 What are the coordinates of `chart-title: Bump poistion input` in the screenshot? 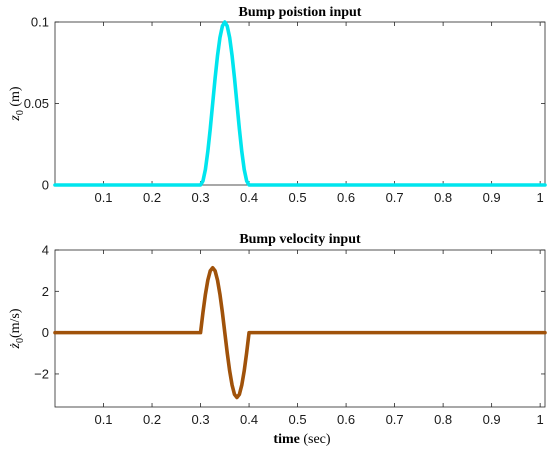 It's located at (300, 12).